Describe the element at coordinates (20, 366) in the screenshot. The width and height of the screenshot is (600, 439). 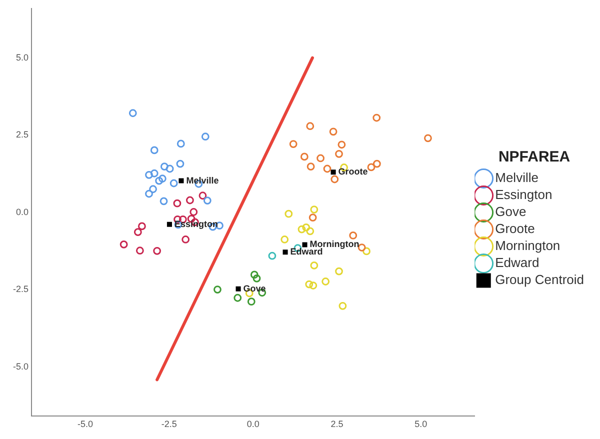
I see `y-tick-label: -5.0` at that location.